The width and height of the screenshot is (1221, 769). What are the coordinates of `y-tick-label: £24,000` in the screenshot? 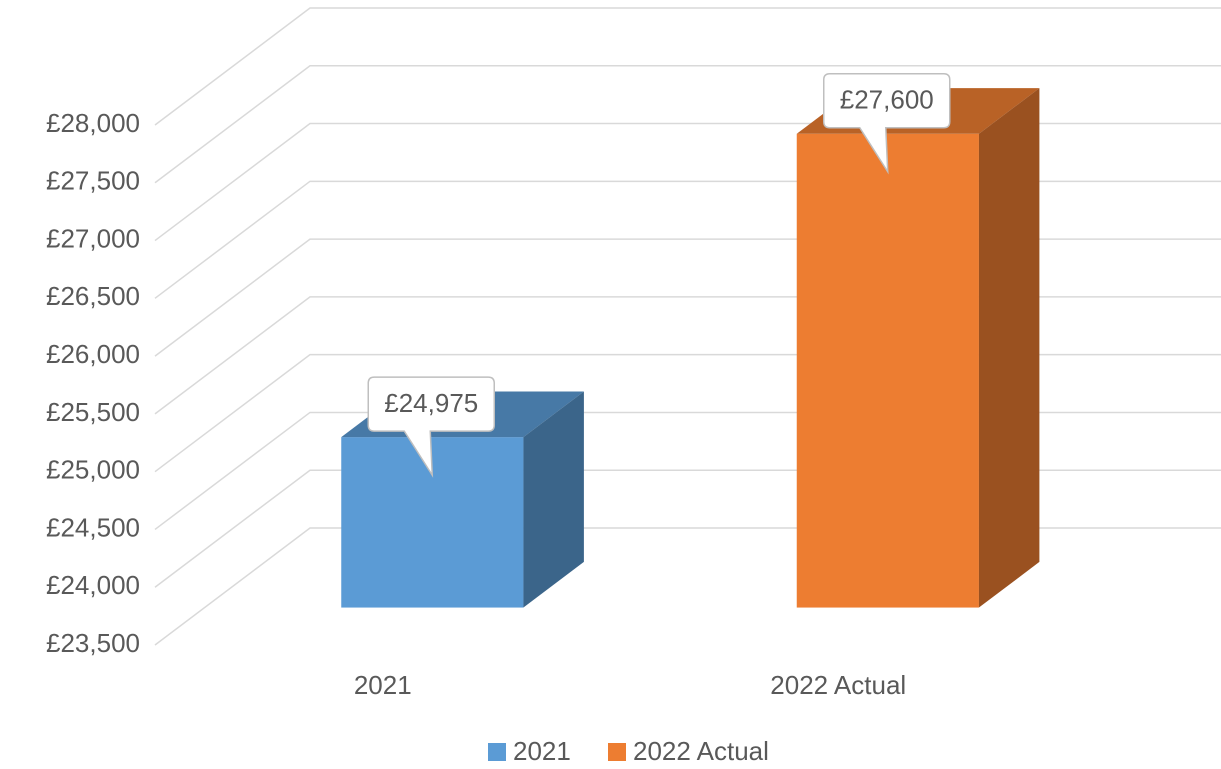 It's located at (93, 585).